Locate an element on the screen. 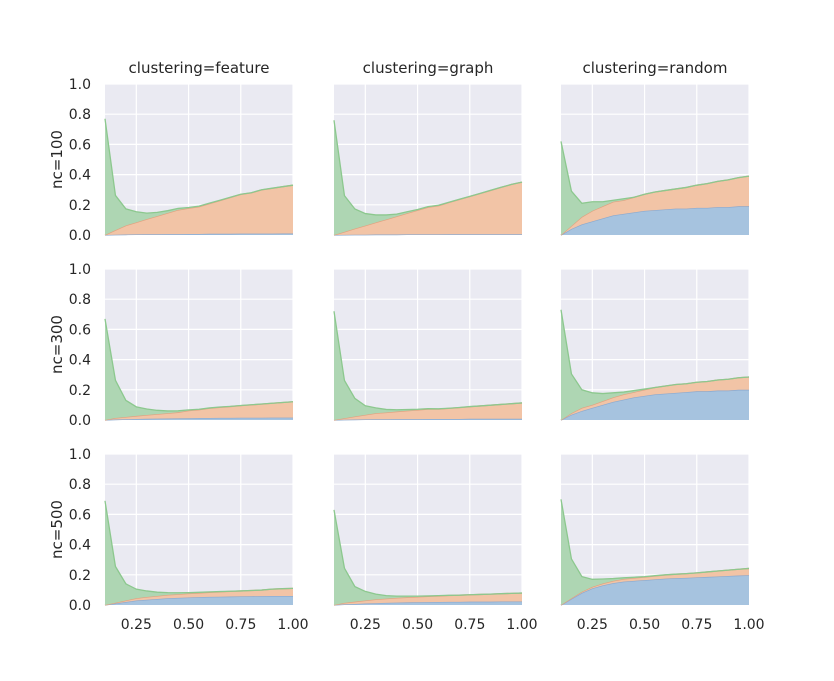  panel-2-0: 0.0 0.2 0.4 0.6 0.8 1.0 nc=500 0.25 0.50 0.75 1.00 is located at coordinates (178, 540).